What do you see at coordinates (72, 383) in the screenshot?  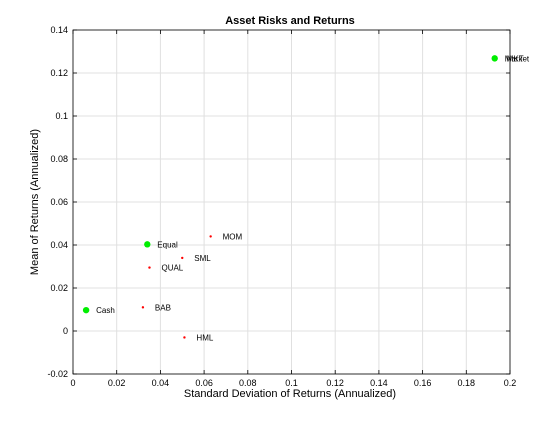 I see `x-tick-label: 0` at bounding box center [72, 383].